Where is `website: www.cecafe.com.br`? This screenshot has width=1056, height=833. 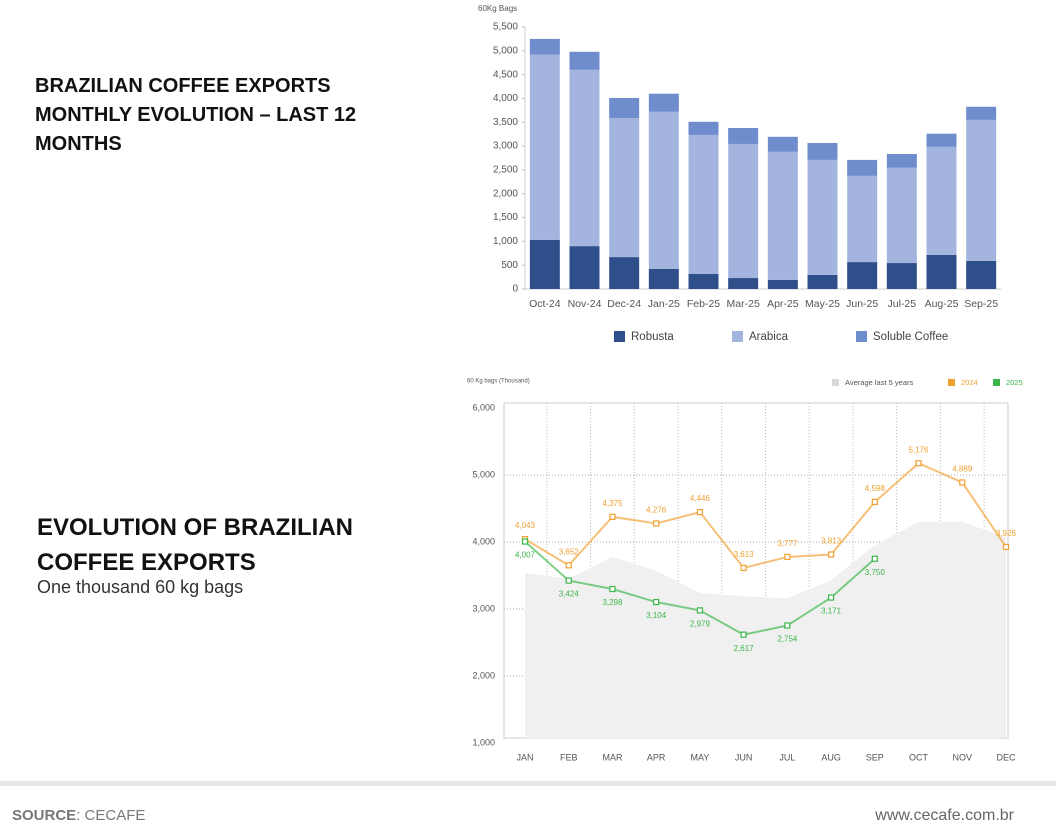 website: www.cecafe.com.br is located at coordinates (944, 815).